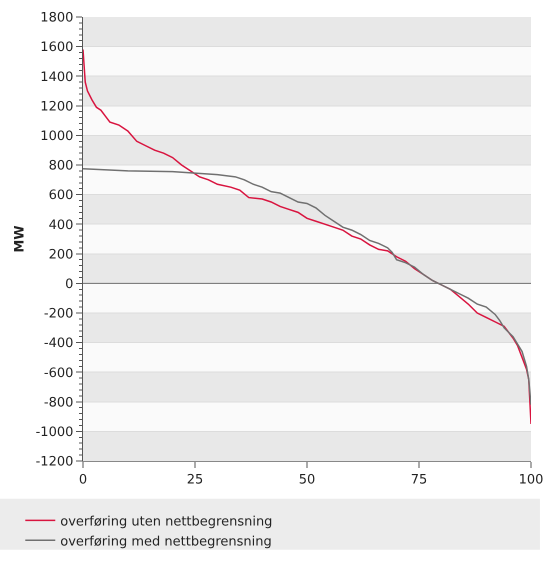 Image resolution: width=547 pixels, height=567 pixels. I want to click on y-tick-label: 1800, so click(57, 18).